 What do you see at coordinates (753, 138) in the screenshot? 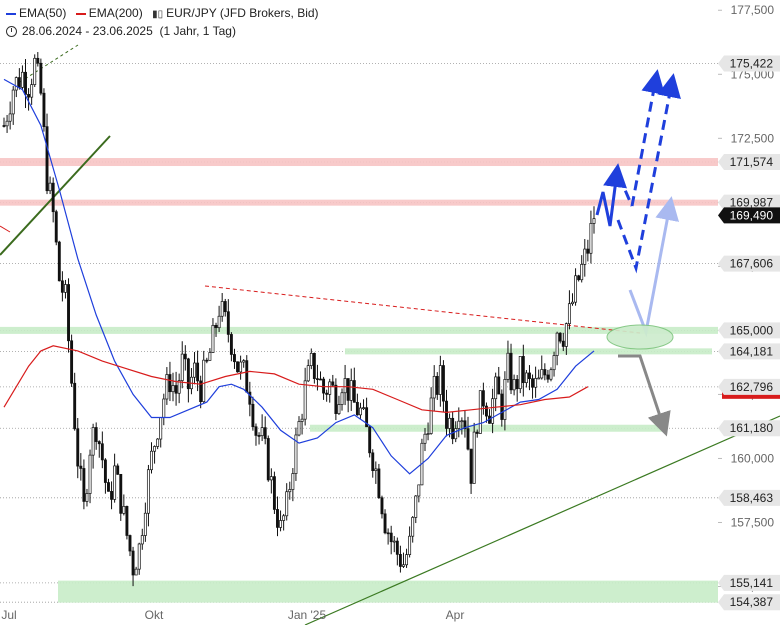
I see `y-tick-label: 172,500` at bounding box center [753, 138].